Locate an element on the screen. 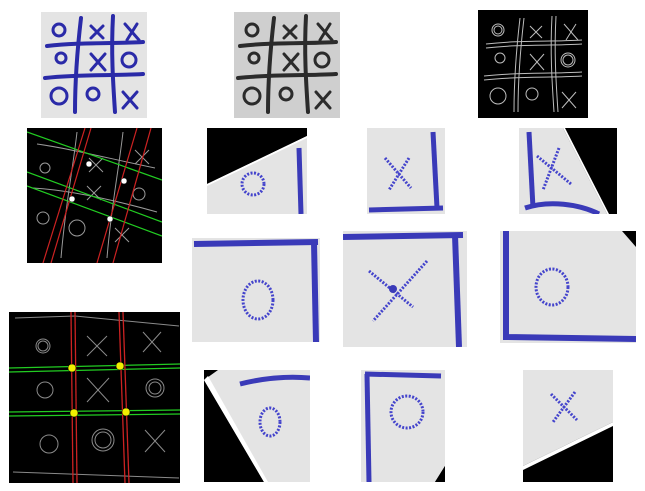 Image resolution: width=645 pixels, height=491 pixels. hough-lines-tilted is located at coordinates (94, 195).